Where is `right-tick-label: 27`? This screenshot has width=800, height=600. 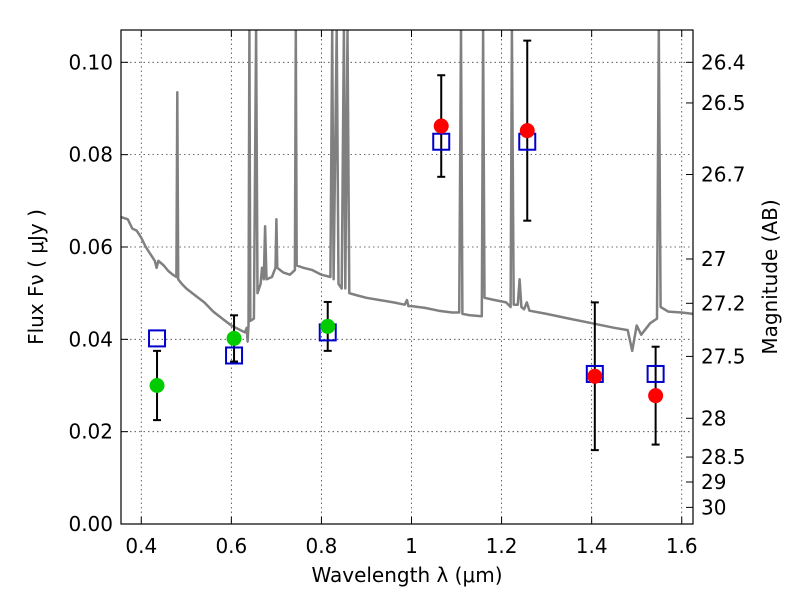 right-tick-label: 27 is located at coordinates (713, 259).